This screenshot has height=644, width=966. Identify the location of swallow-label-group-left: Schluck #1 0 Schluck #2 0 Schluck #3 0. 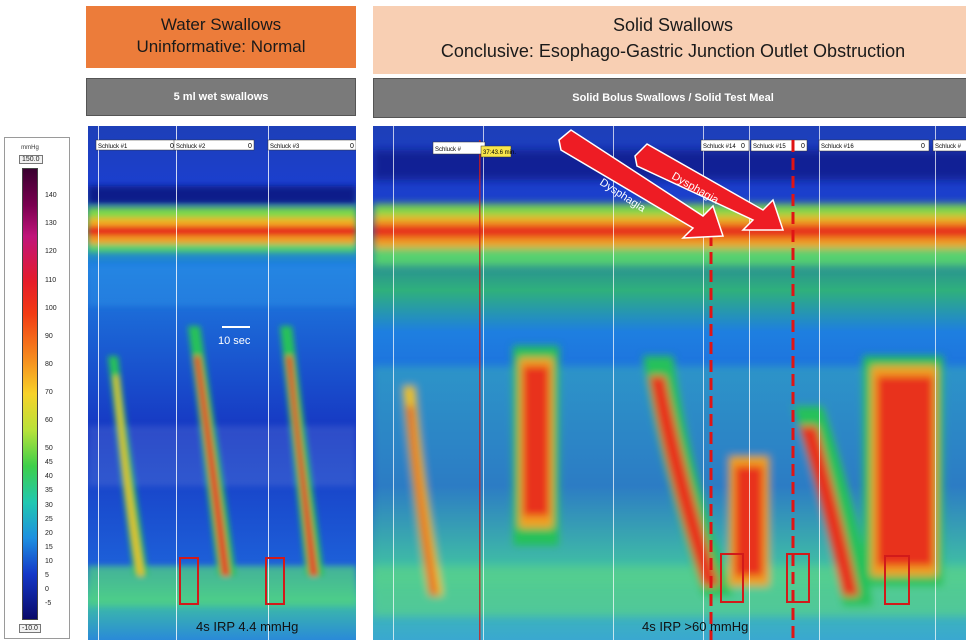
(225, 145).